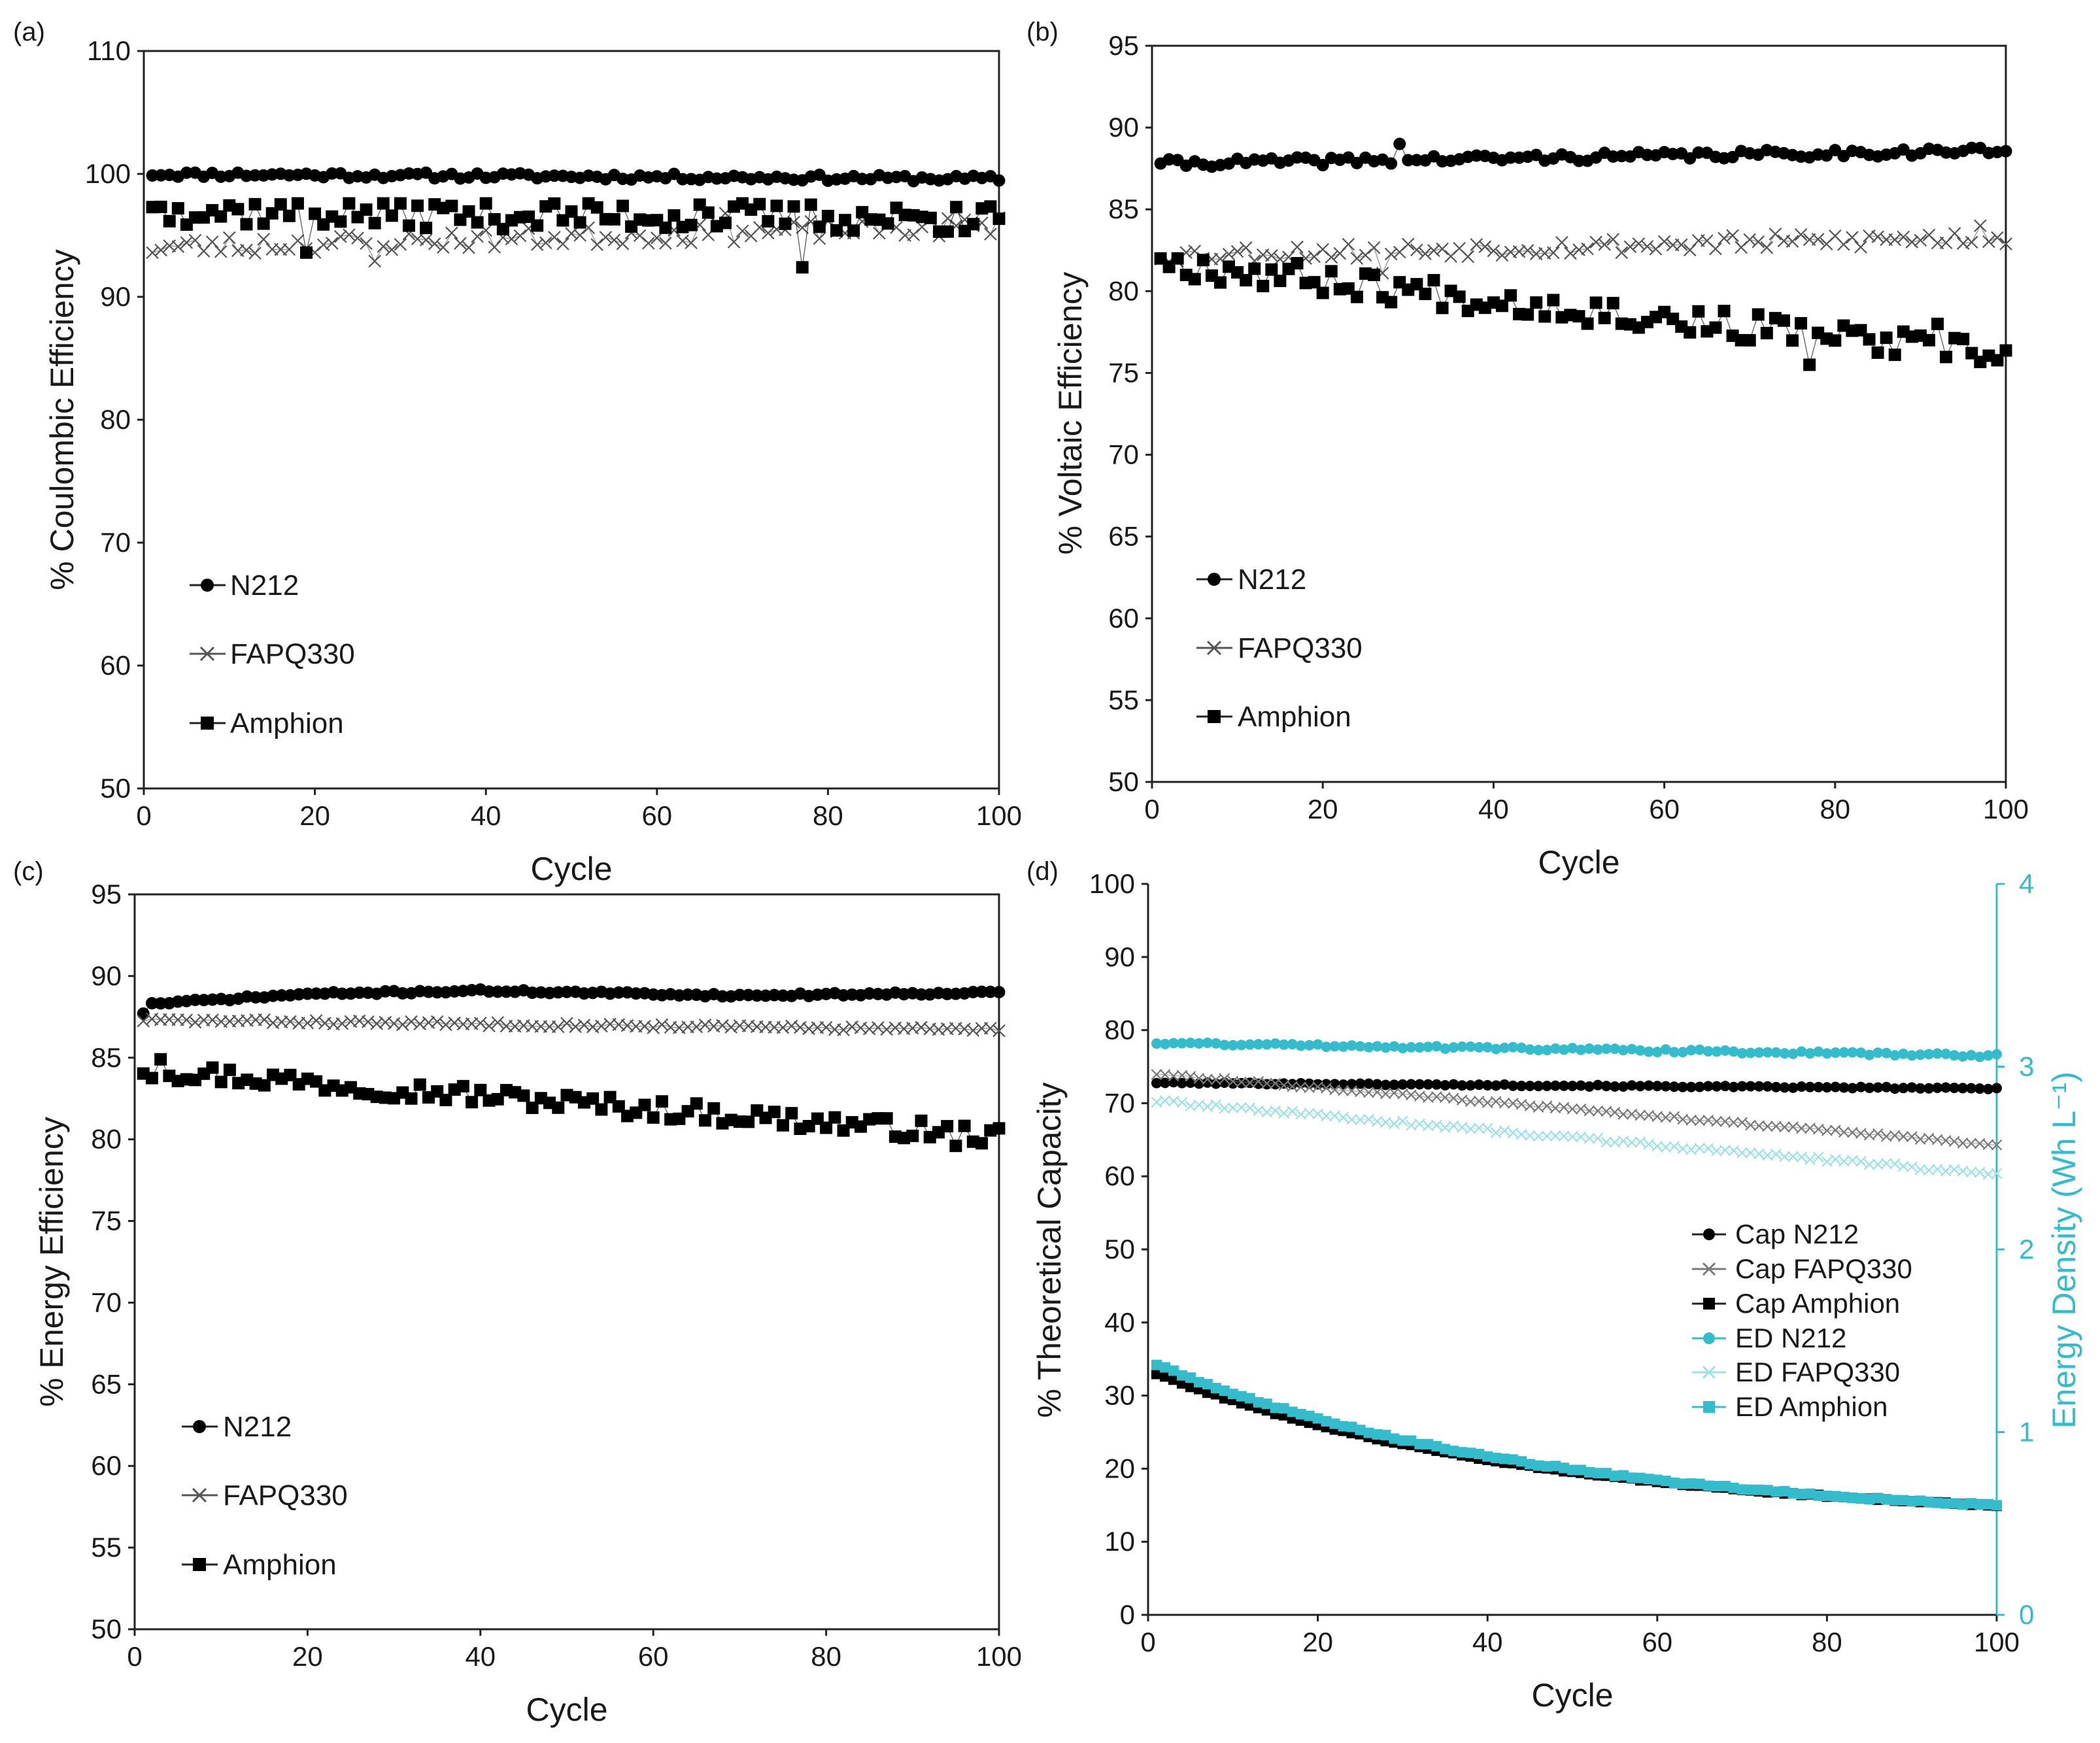  Describe the element at coordinates (1119, 1103) in the screenshot. I see `y-tick-label: 70` at that location.